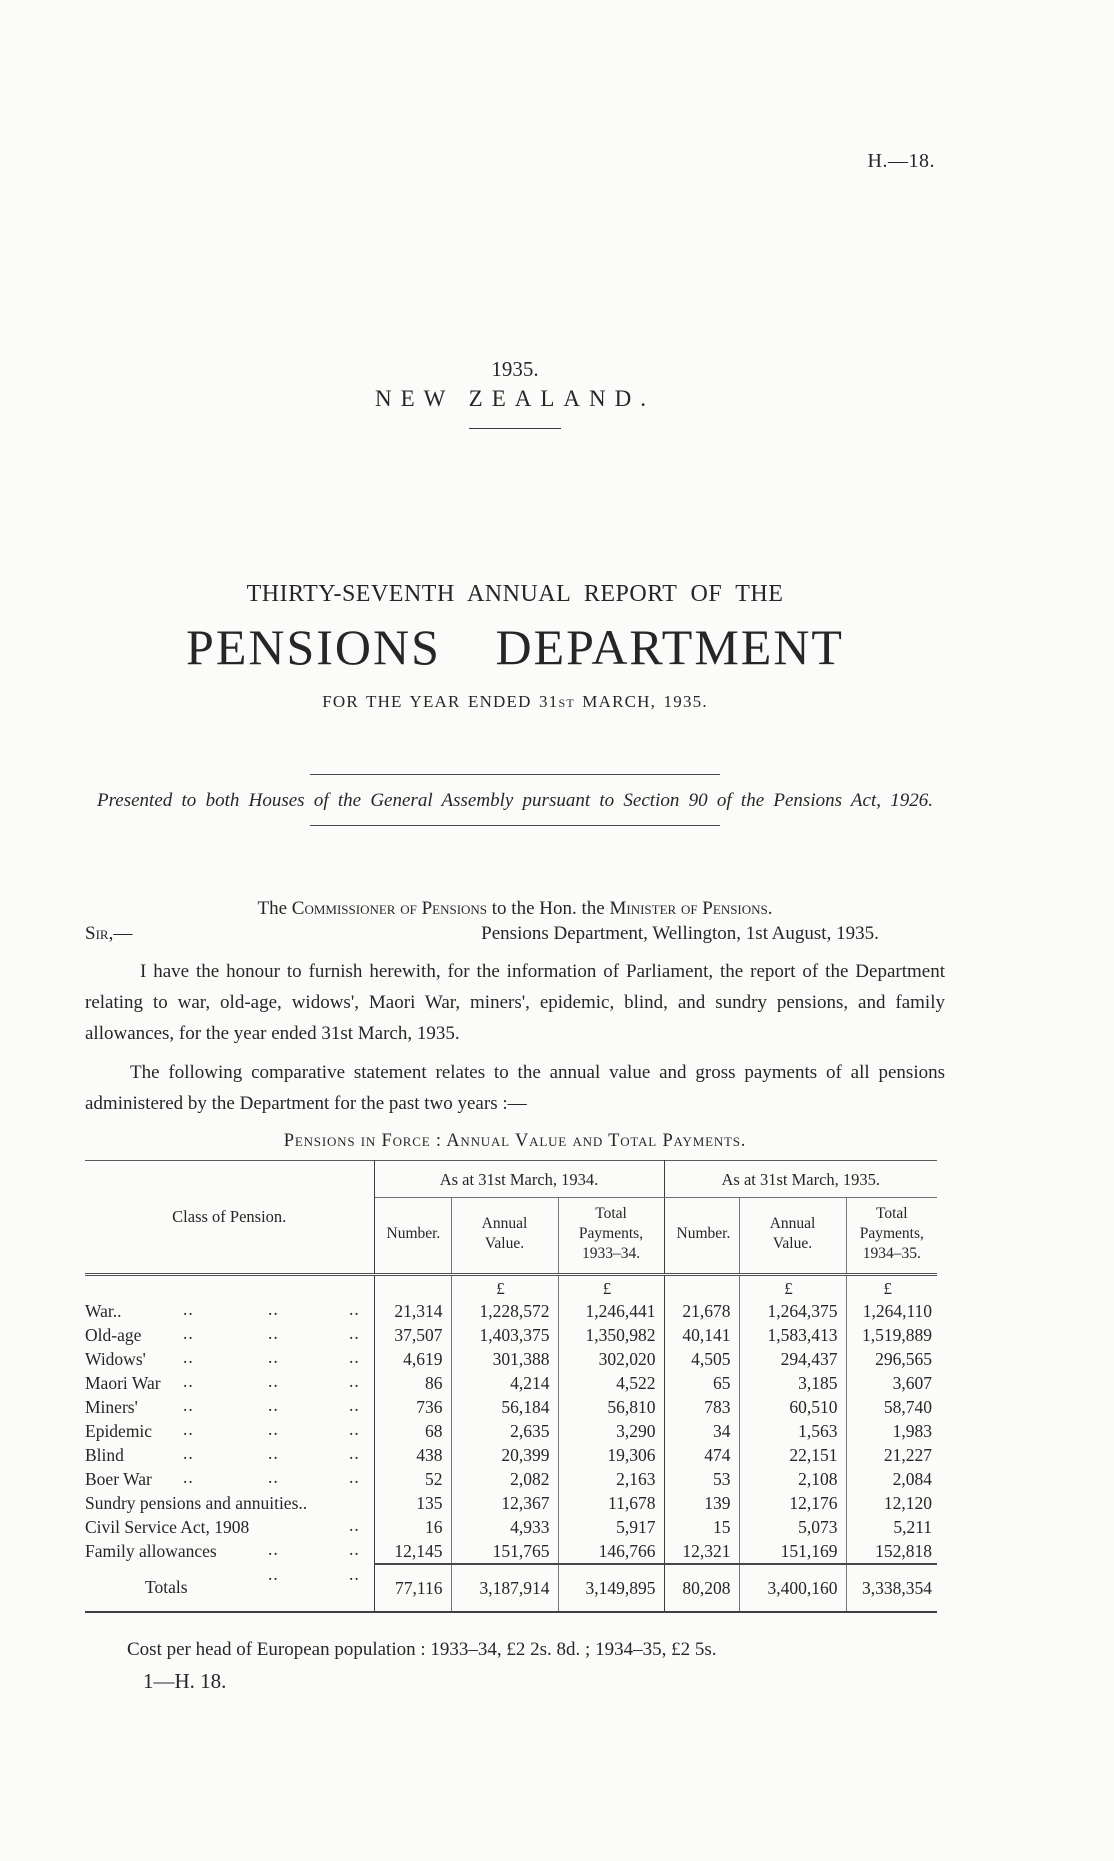  What do you see at coordinates (413, 1431) in the screenshot?
I see `value-cell: 68` at bounding box center [413, 1431].